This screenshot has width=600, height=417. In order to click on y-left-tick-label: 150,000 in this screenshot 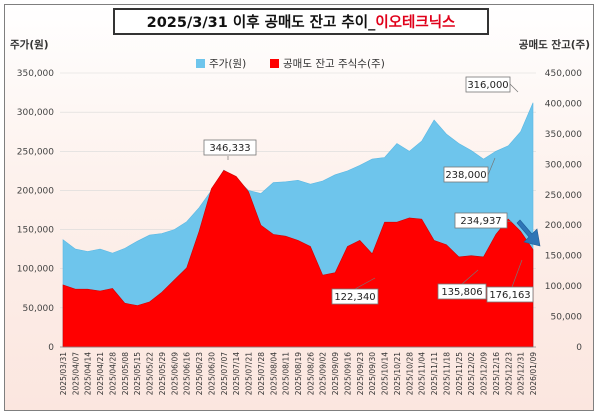, I will do `click(35, 231)`.